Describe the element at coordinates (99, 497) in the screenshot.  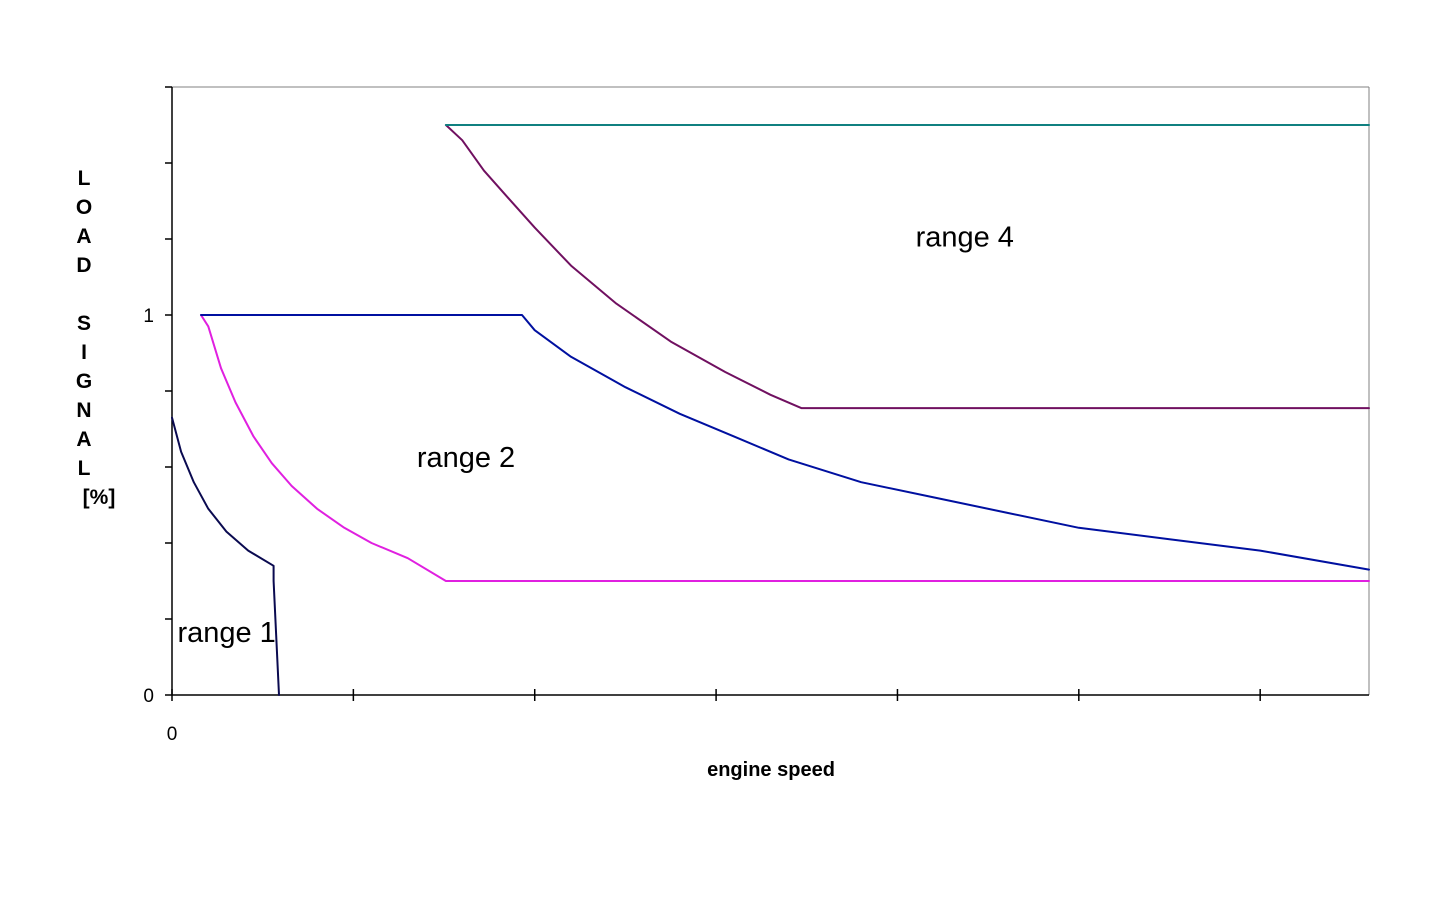
I see `y-axis-label-letter: [%]` at that location.